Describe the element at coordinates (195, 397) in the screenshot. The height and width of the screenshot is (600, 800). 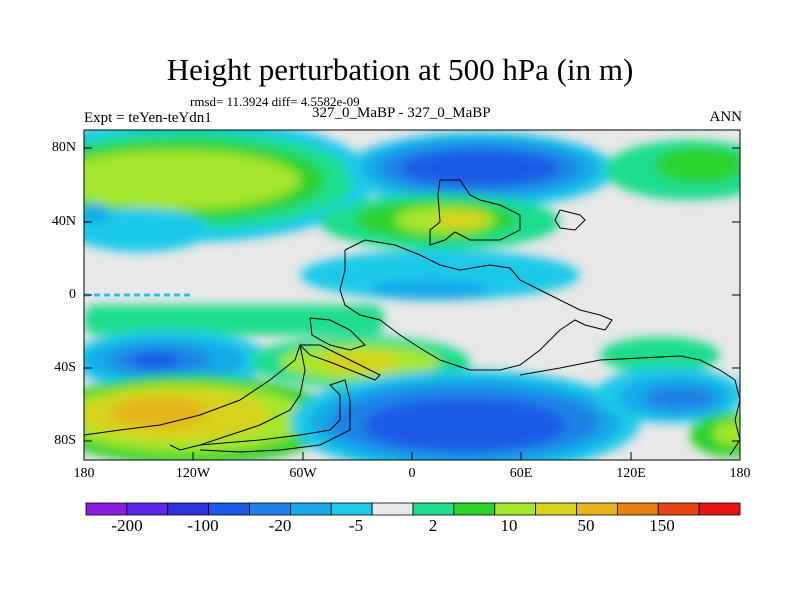
I see `continent-g` at that location.